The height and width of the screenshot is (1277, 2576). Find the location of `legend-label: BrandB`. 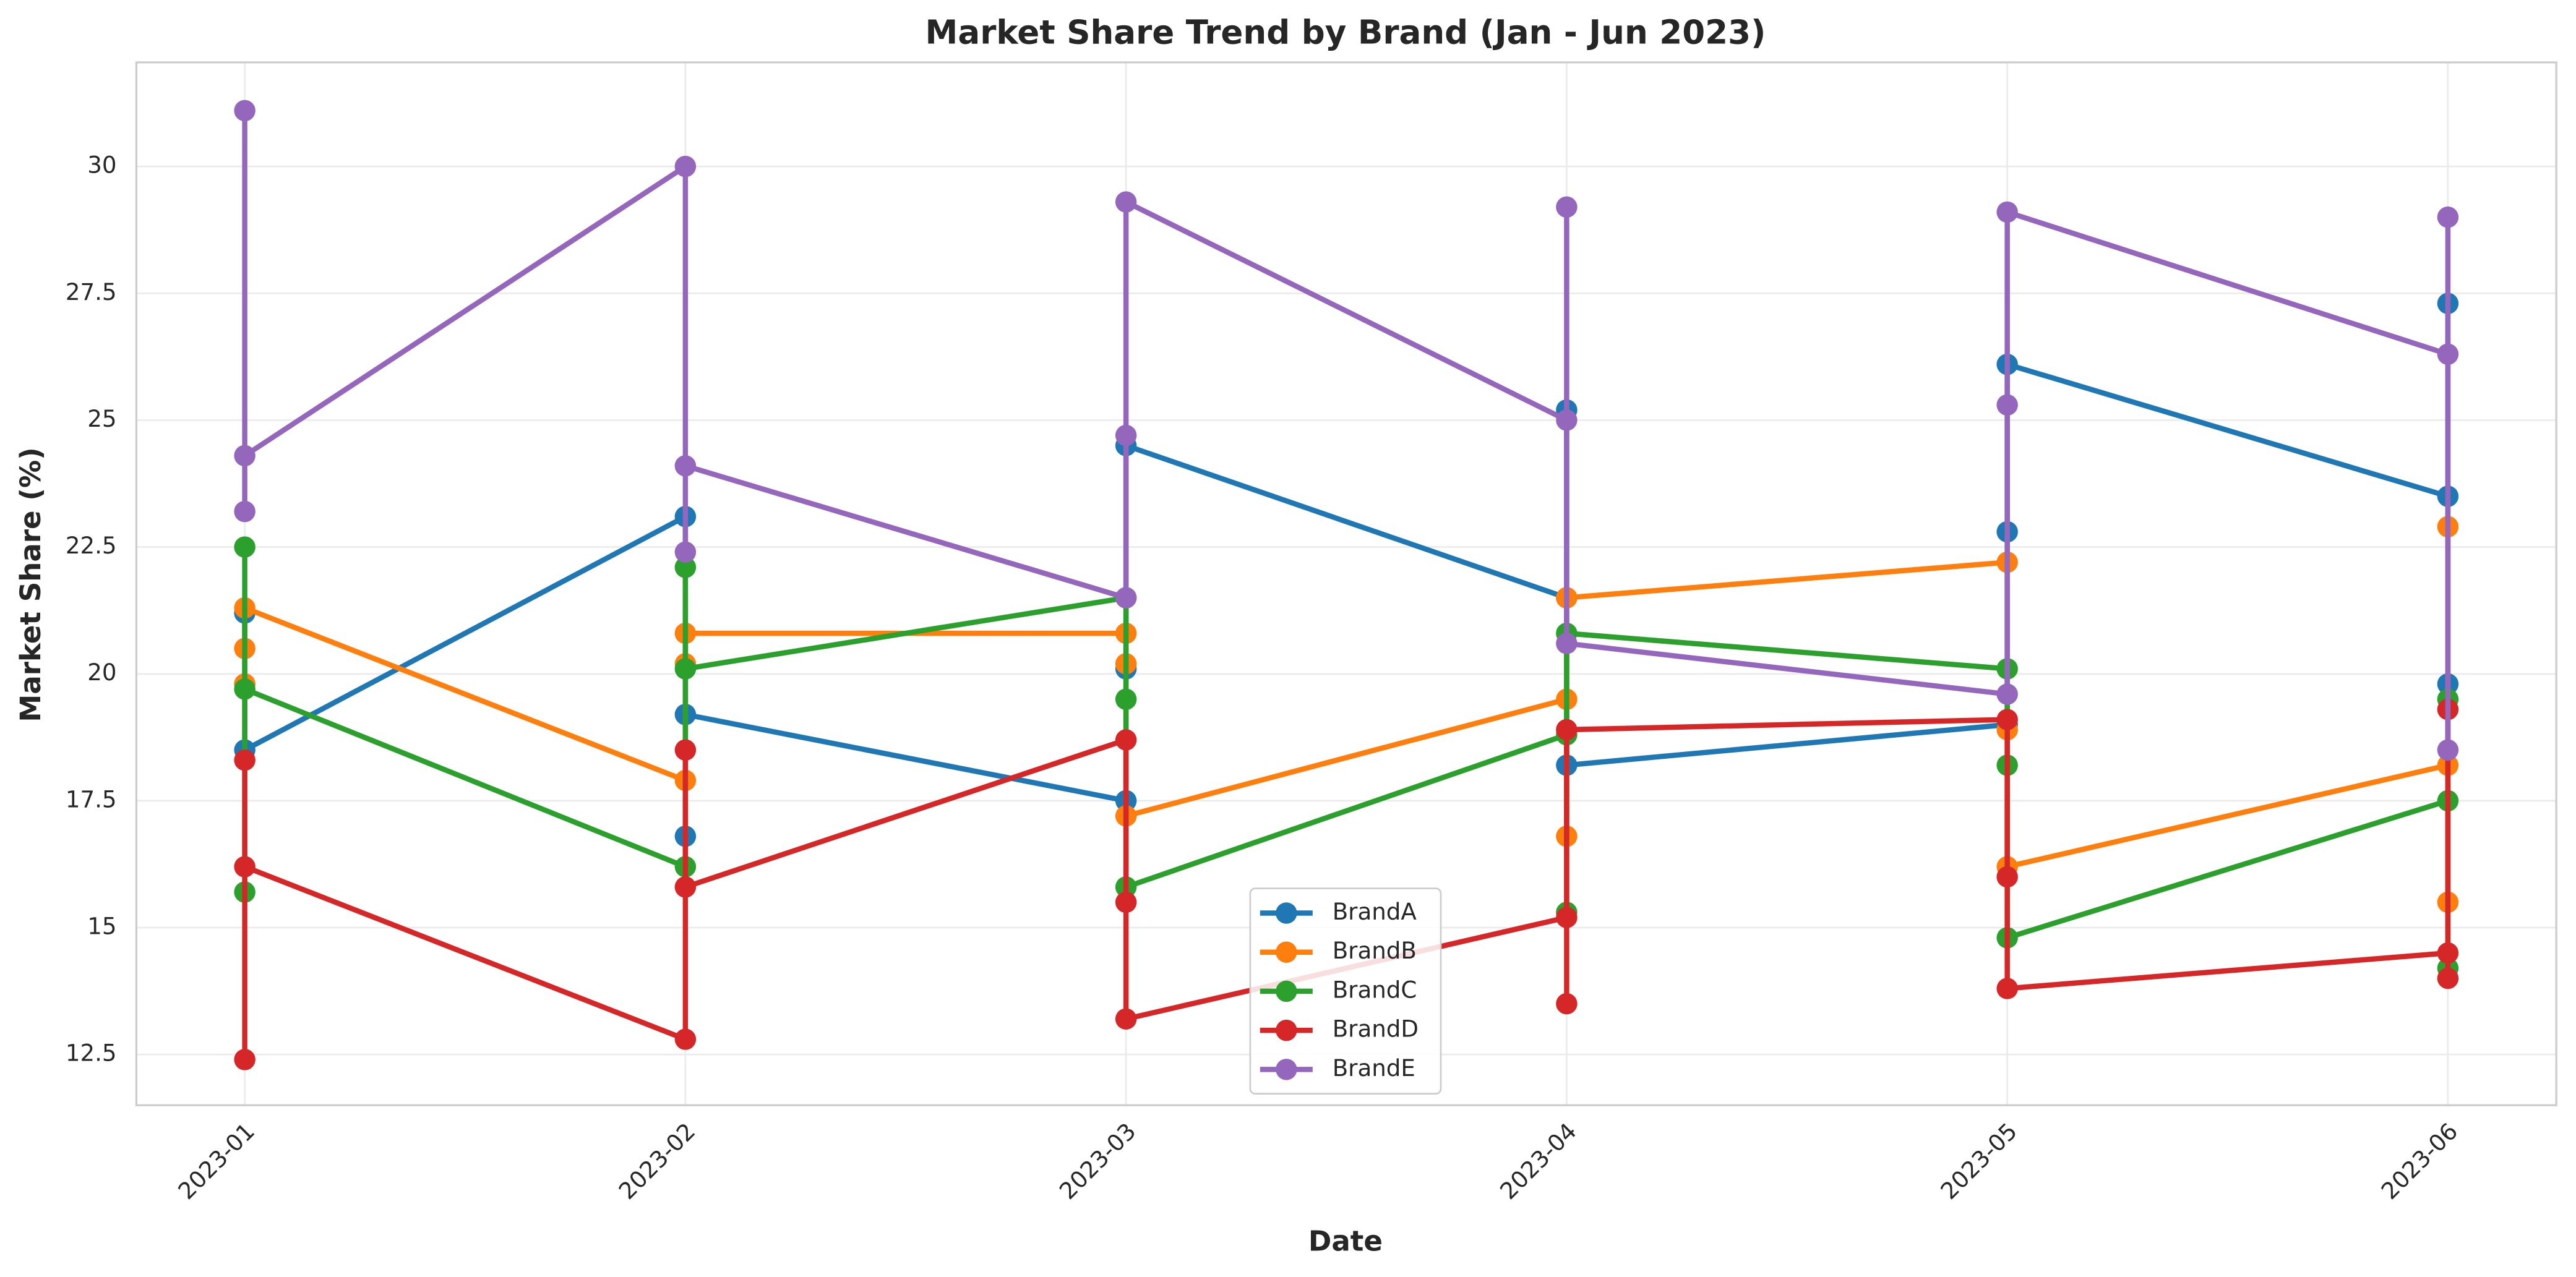

legend-label: BrandB is located at coordinates (1375, 951).